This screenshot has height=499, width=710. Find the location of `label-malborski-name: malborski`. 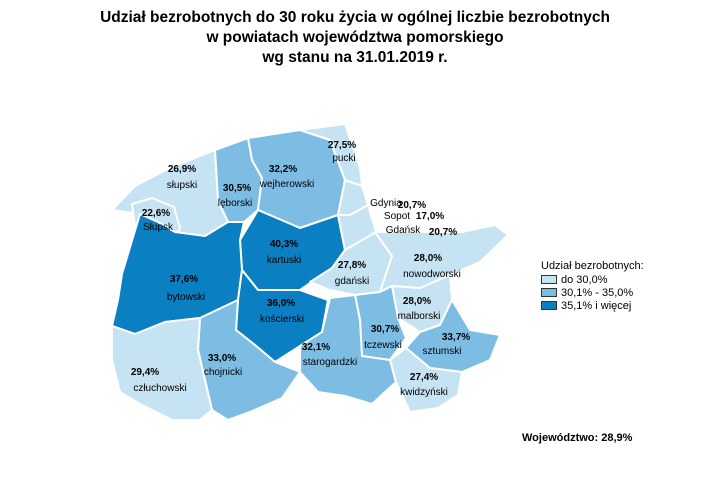

label-malborski-name: malborski is located at coordinates (419, 316).